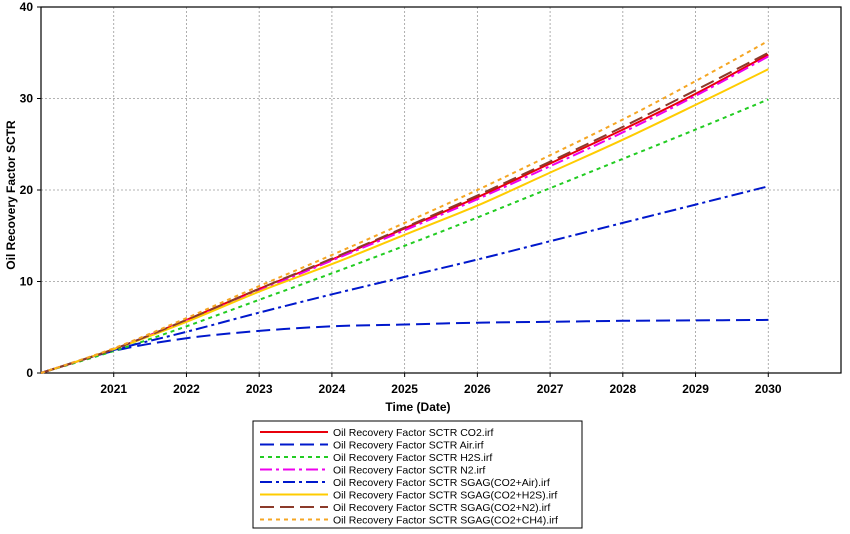  Describe the element at coordinates (259, 389) in the screenshot. I see `x-tick-label: 2023` at that location.